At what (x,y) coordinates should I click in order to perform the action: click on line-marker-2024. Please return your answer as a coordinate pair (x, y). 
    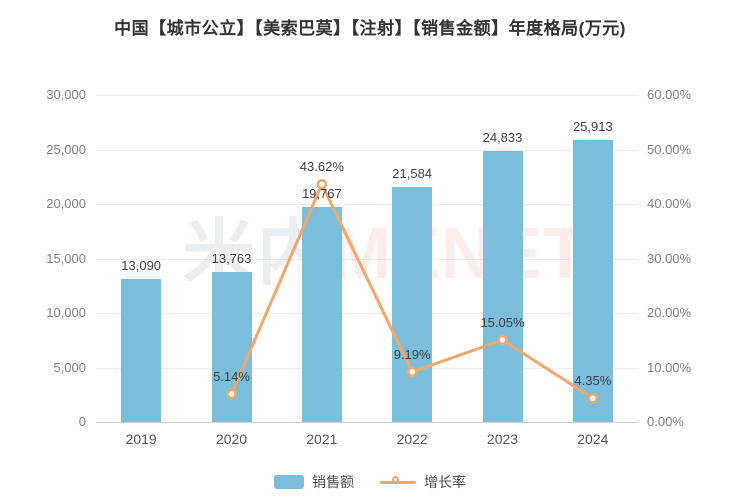
    Looking at the image, I should click on (593, 398).